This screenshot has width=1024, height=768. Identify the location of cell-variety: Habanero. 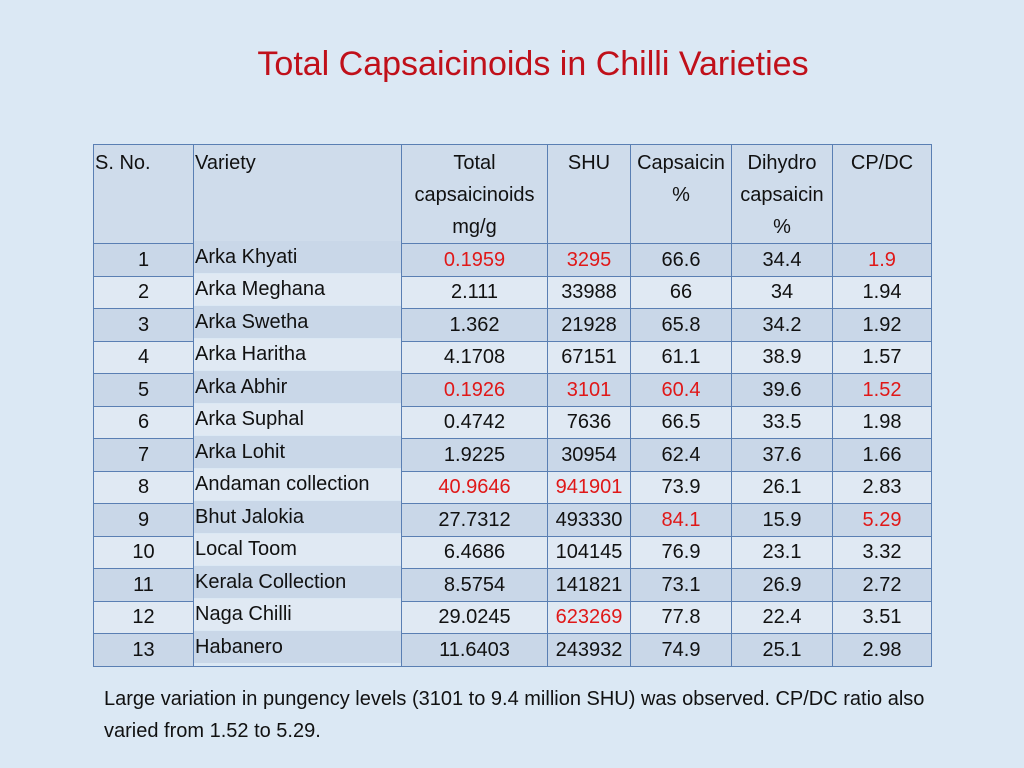
(297, 647).